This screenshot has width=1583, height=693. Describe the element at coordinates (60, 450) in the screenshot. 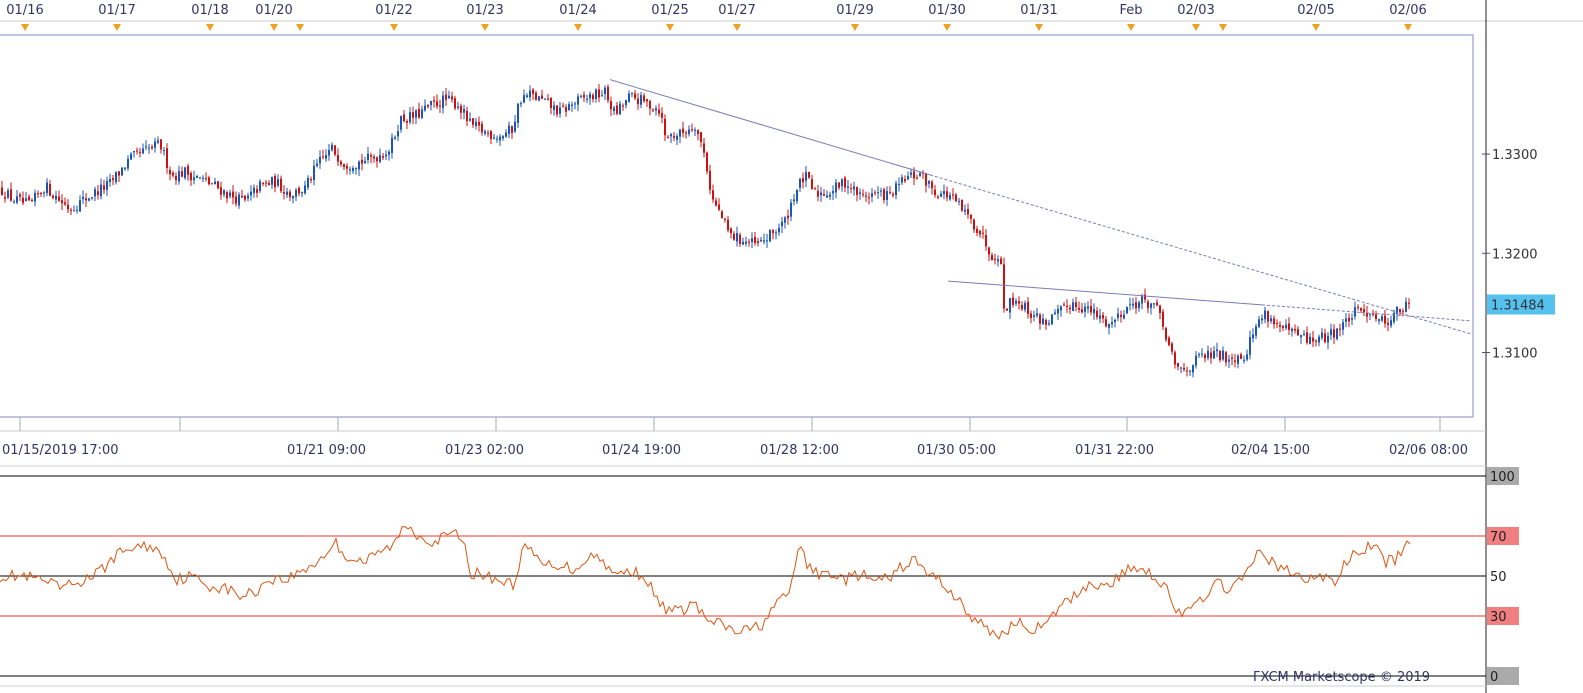

I see `time-tick-label: 01/15/2019 17:00` at that location.